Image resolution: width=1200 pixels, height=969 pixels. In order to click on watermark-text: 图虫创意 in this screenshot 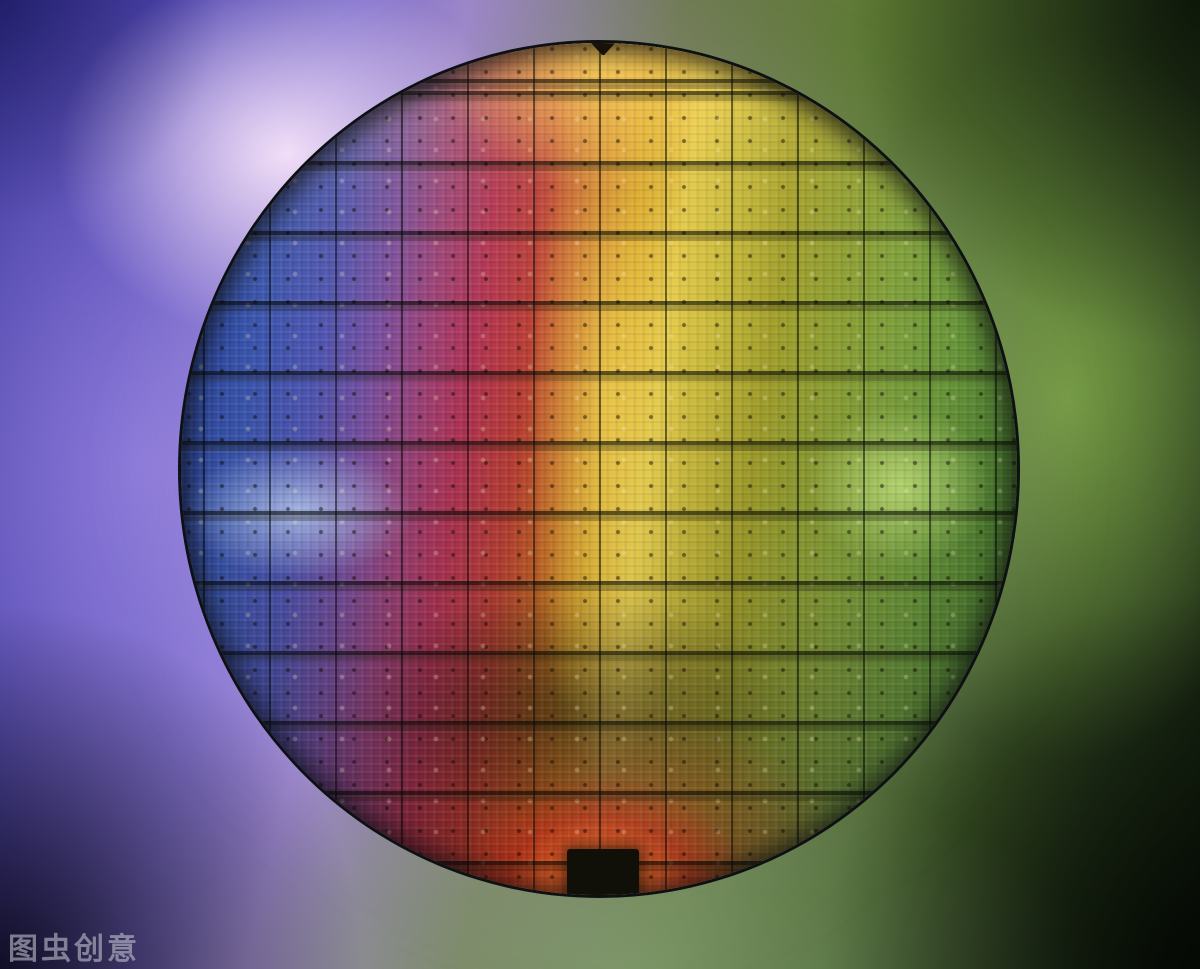, I will do `click(74, 949)`.